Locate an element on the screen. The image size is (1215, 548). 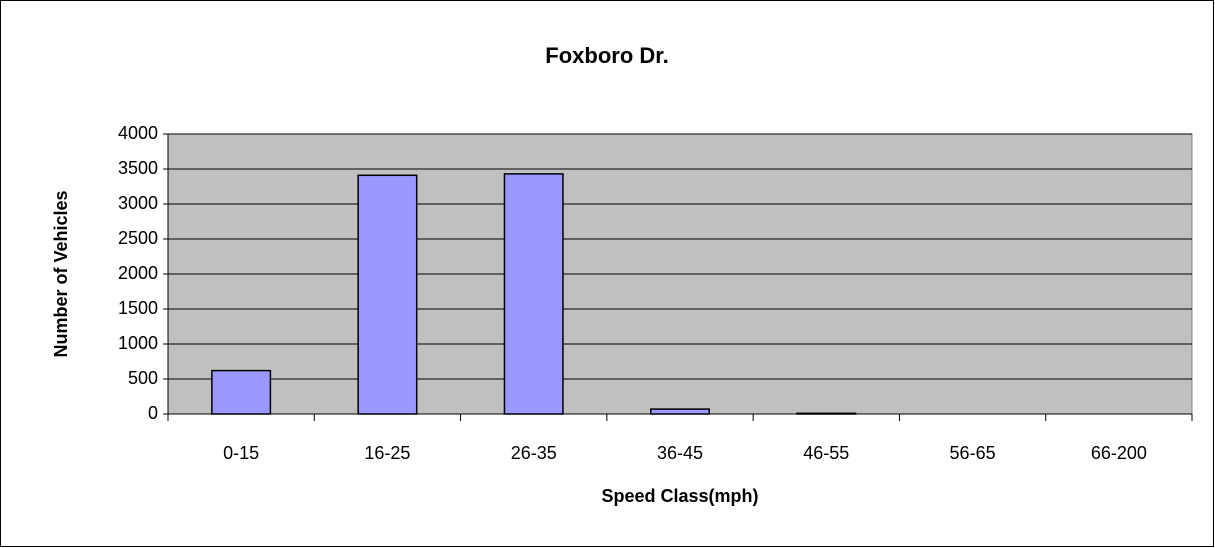
y-tick-label: 1500 is located at coordinates (138, 308).